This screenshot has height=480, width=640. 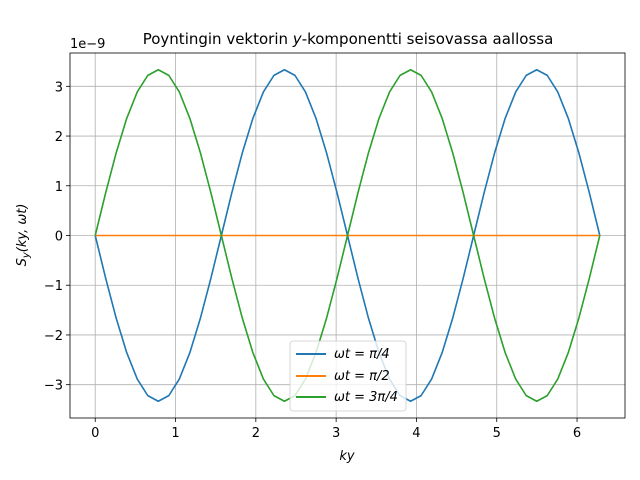 I want to click on y-tick-label: −3, so click(x=53, y=386).